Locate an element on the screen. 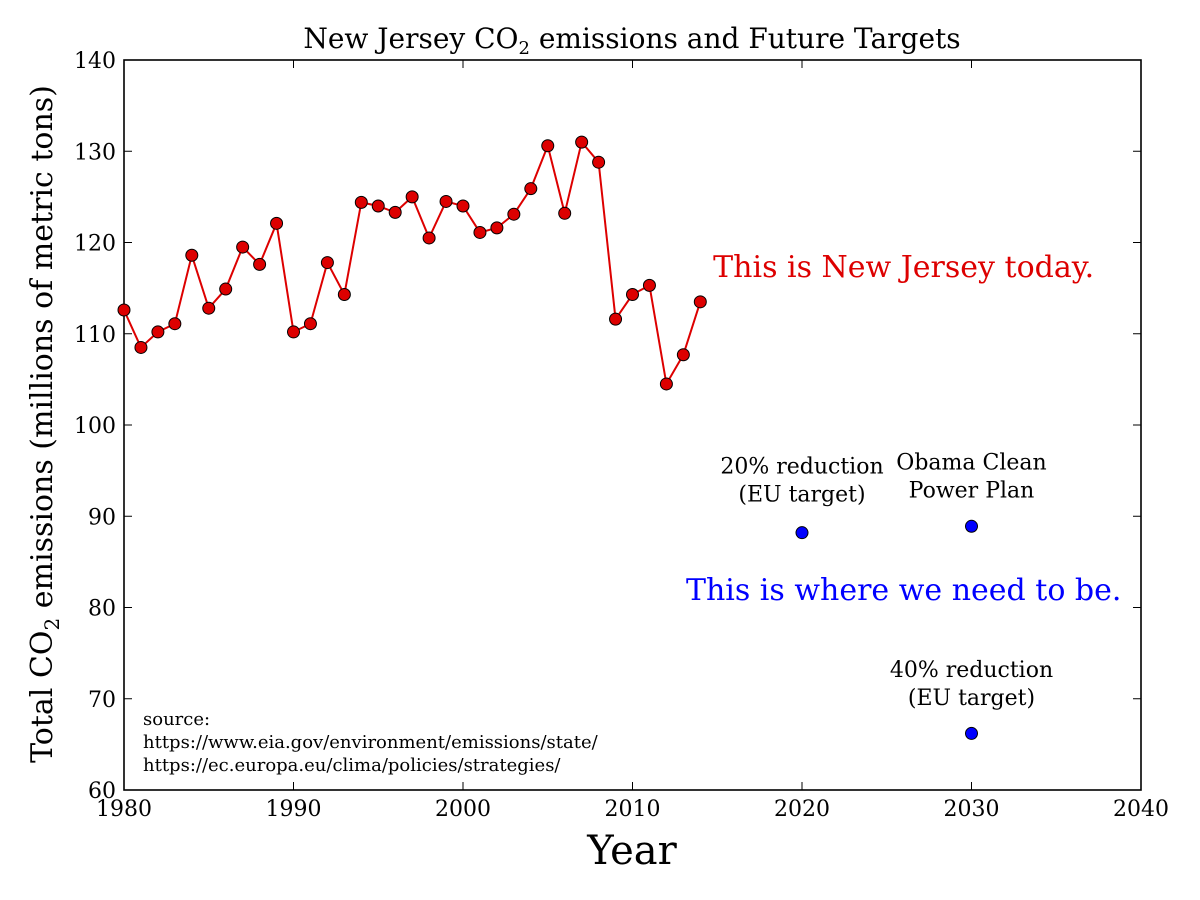 This screenshot has width=1200, height=900. annotation-line: Power Plan is located at coordinates (972, 491).